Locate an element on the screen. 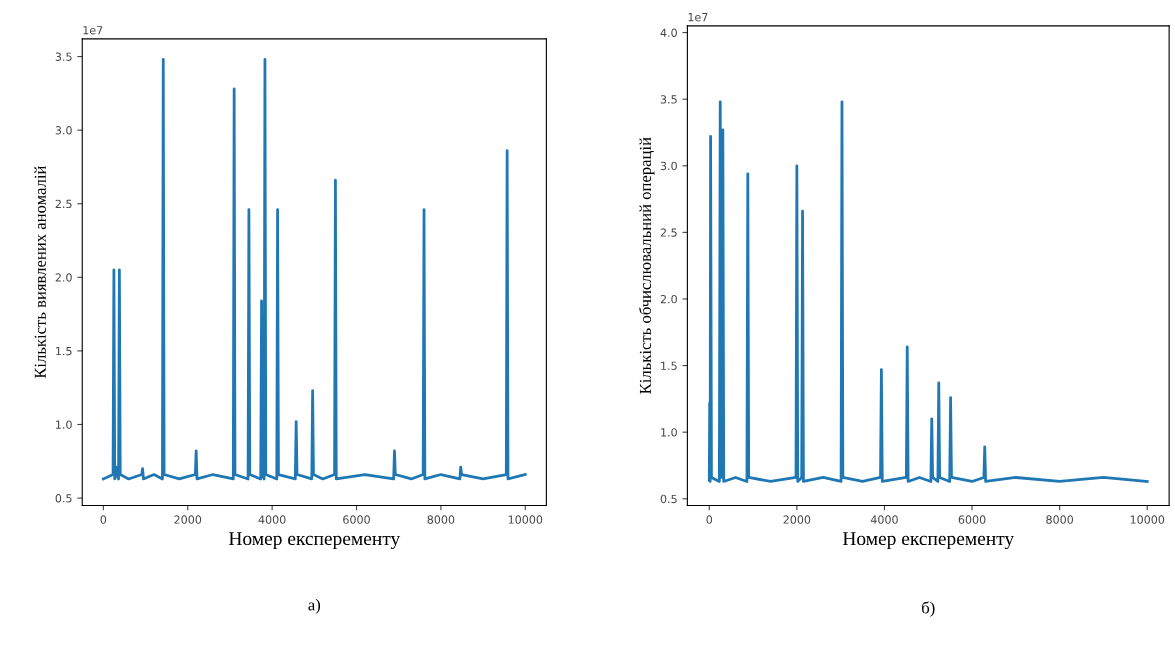 This screenshot has width=1175, height=648. y-axis-title: Кількість виявлених аномалій is located at coordinates (40, 272).